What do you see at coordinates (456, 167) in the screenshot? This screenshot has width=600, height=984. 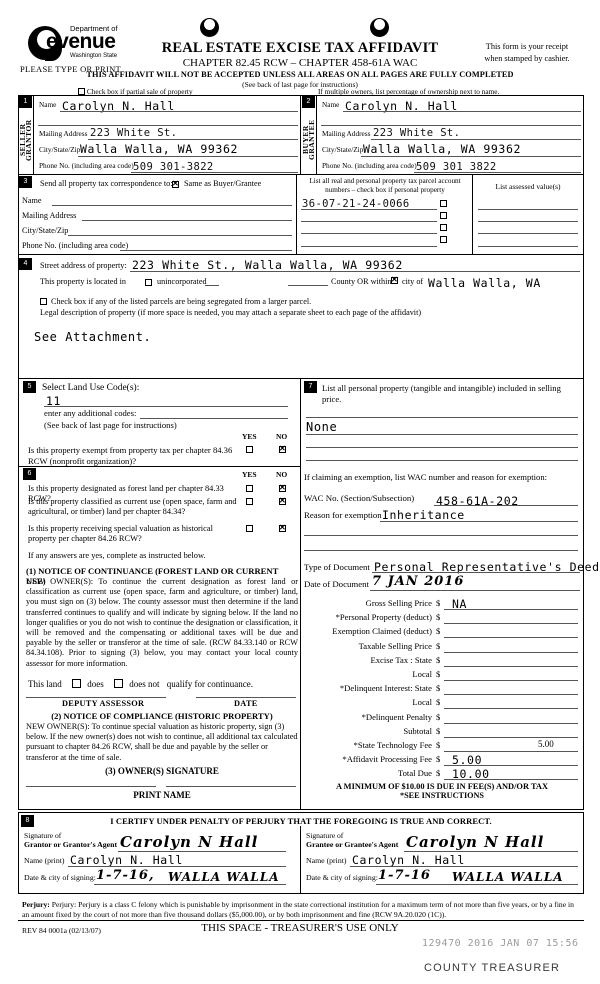 I see `buyer-phone-value: 509 301 3822` at bounding box center [456, 167].